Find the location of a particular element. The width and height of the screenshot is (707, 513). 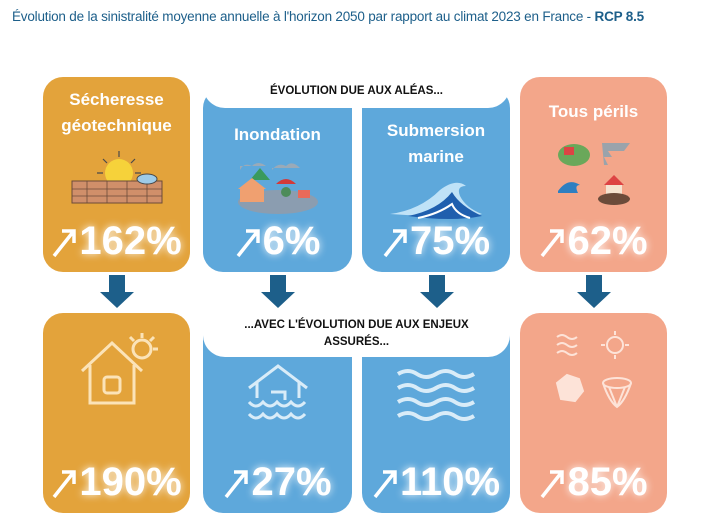

card-secheresse-enjeux: 190% is located at coordinates (116, 413).